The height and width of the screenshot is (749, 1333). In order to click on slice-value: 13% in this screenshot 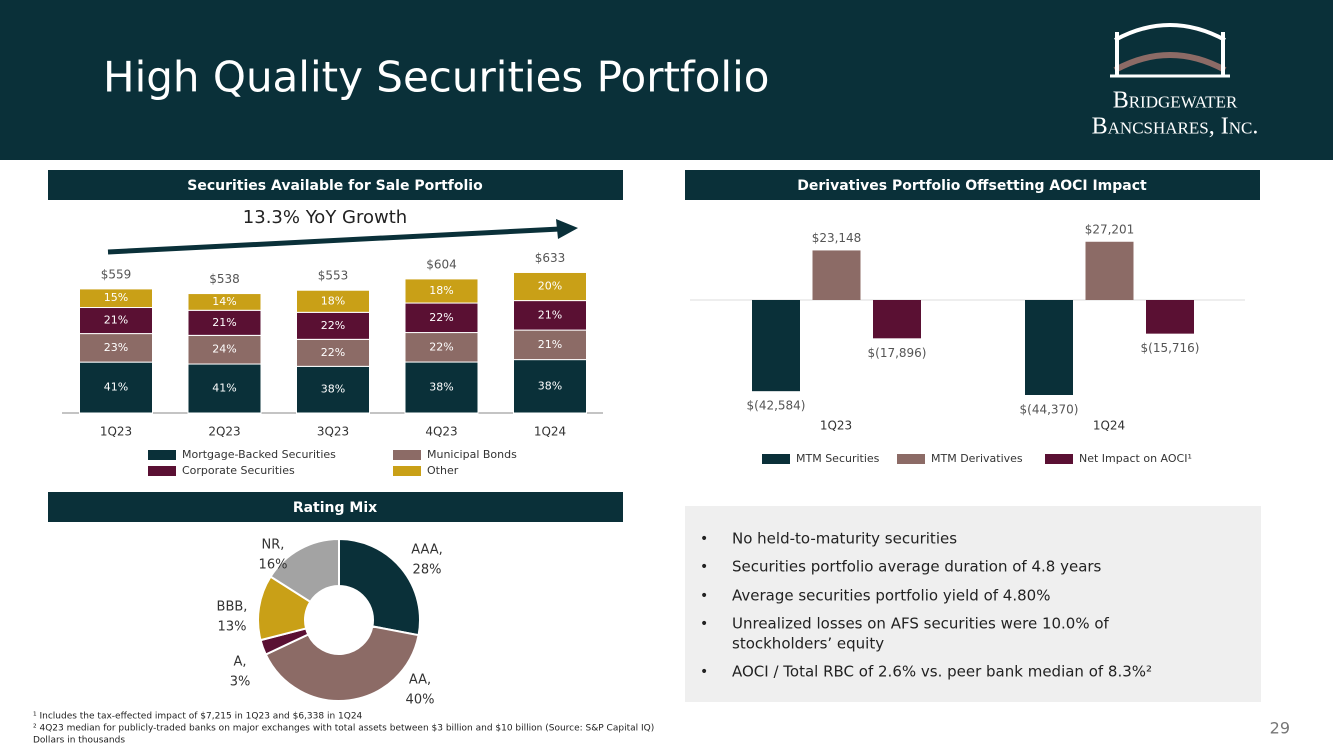, I will do `click(232, 627)`.